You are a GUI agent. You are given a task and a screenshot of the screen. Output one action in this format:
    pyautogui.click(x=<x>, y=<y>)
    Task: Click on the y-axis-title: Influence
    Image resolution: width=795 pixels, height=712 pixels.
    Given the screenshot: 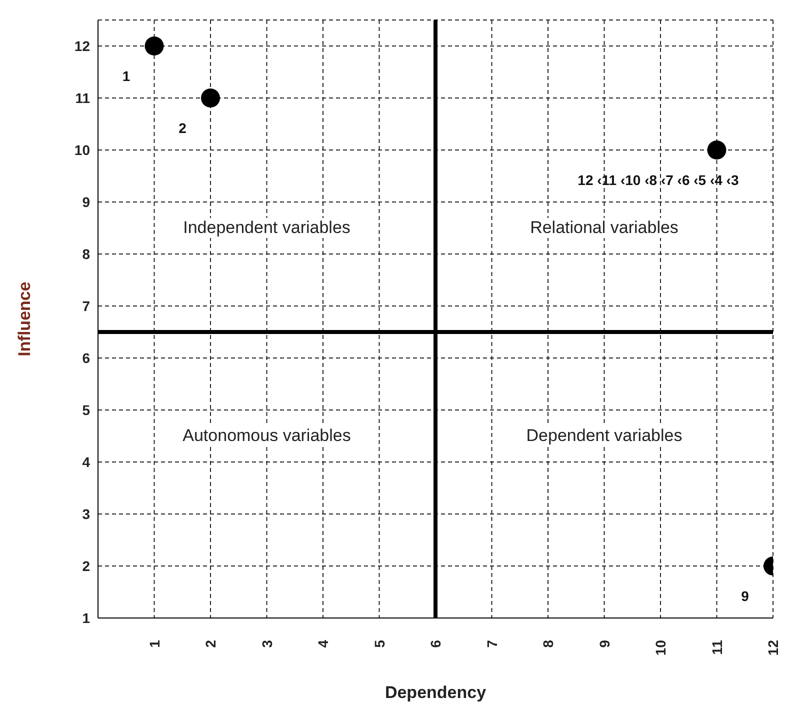 What is the action you would take?
    pyautogui.click(x=24, y=319)
    